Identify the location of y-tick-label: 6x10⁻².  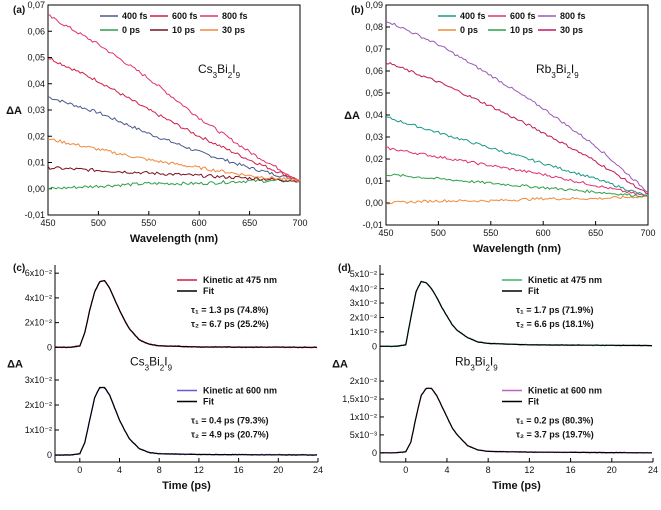
(38, 273).